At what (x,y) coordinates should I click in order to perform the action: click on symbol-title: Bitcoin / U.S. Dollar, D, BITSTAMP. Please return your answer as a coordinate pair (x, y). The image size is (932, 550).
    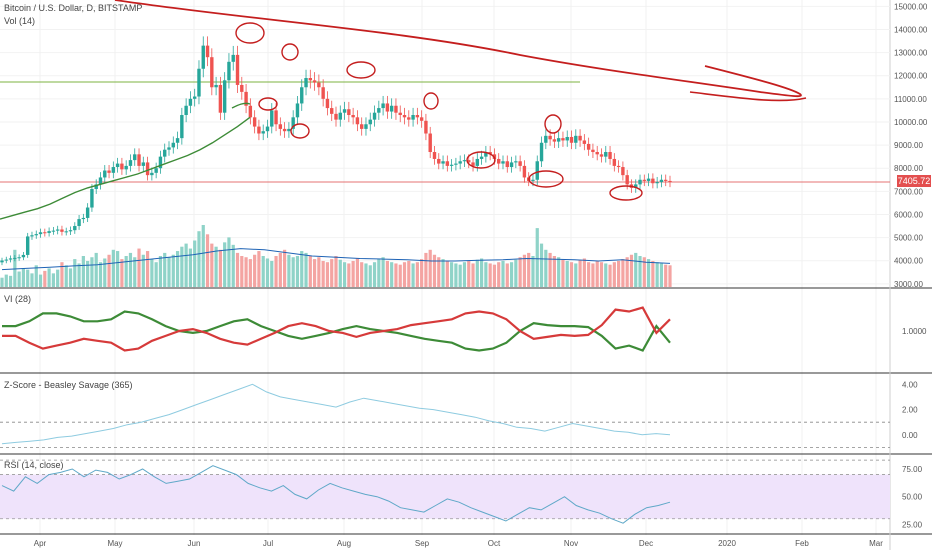
    Looking at the image, I should click on (73, 8).